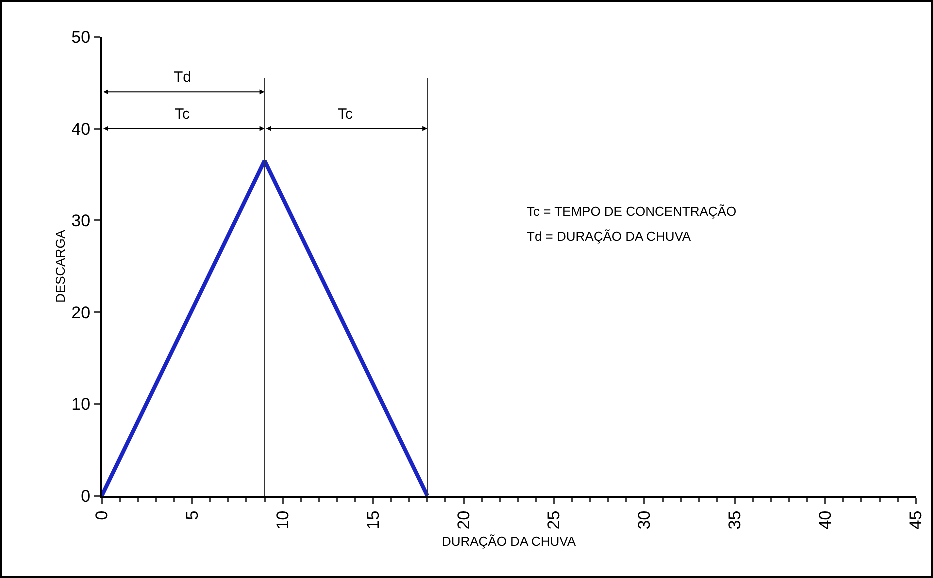 This screenshot has width=933, height=578. What do you see at coordinates (509, 541) in the screenshot?
I see `x-axis-title: DURAÇÃO DA CHUVA` at bounding box center [509, 541].